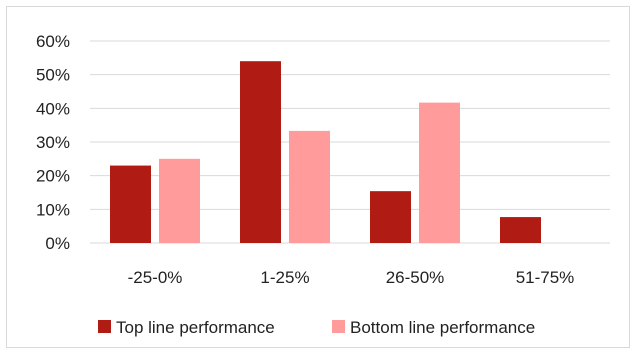 This screenshot has height=356, width=638. Describe the element at coordinates (53, 75) in the screenshot. I see `y-tick-label: 50%` at that location.